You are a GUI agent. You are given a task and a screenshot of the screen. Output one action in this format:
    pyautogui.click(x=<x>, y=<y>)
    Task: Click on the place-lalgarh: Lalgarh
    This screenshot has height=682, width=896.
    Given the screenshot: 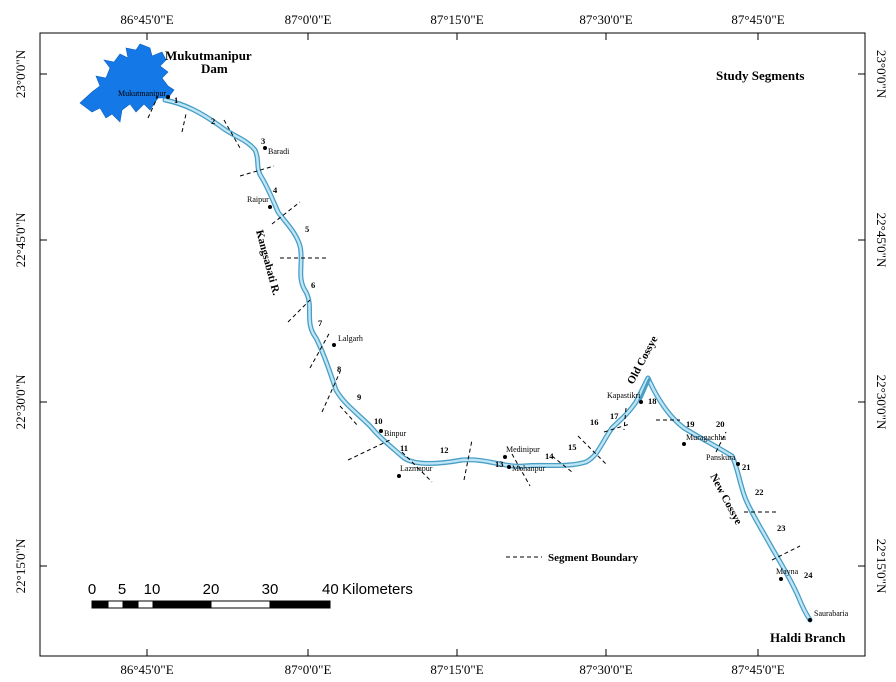 What is the action you would take?
    pyautogui.click(x=350, y=338)
    